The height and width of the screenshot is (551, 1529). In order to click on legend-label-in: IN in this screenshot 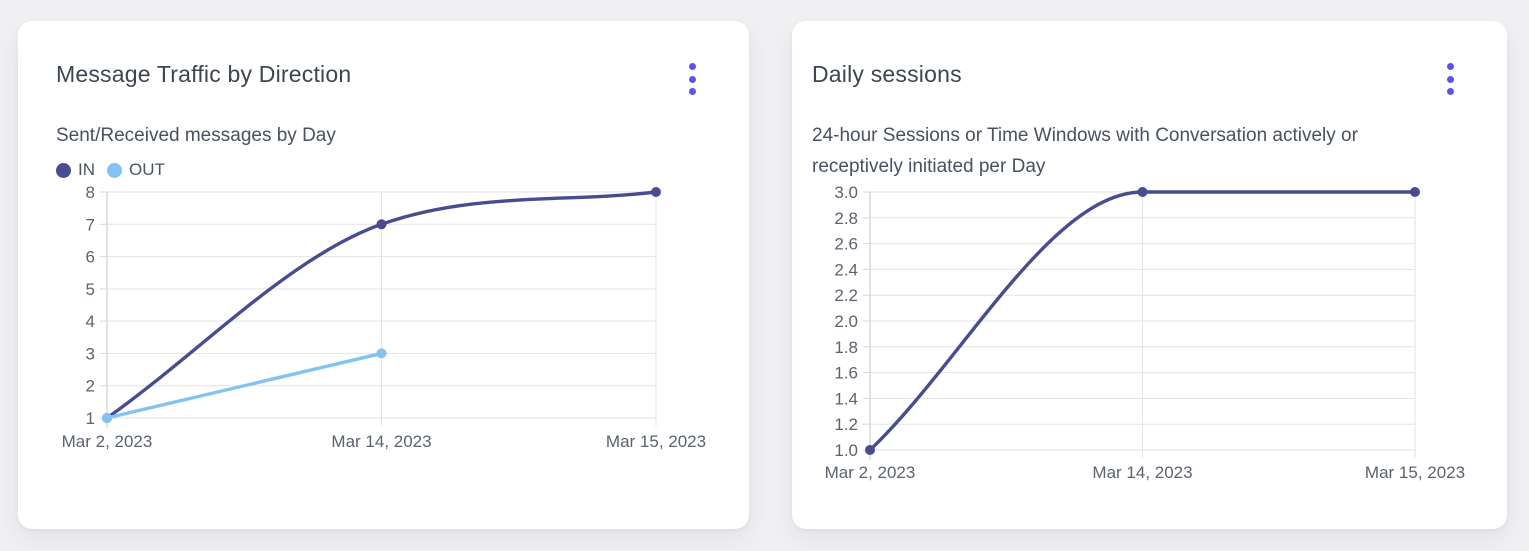, I will do `click(86, 169)`.